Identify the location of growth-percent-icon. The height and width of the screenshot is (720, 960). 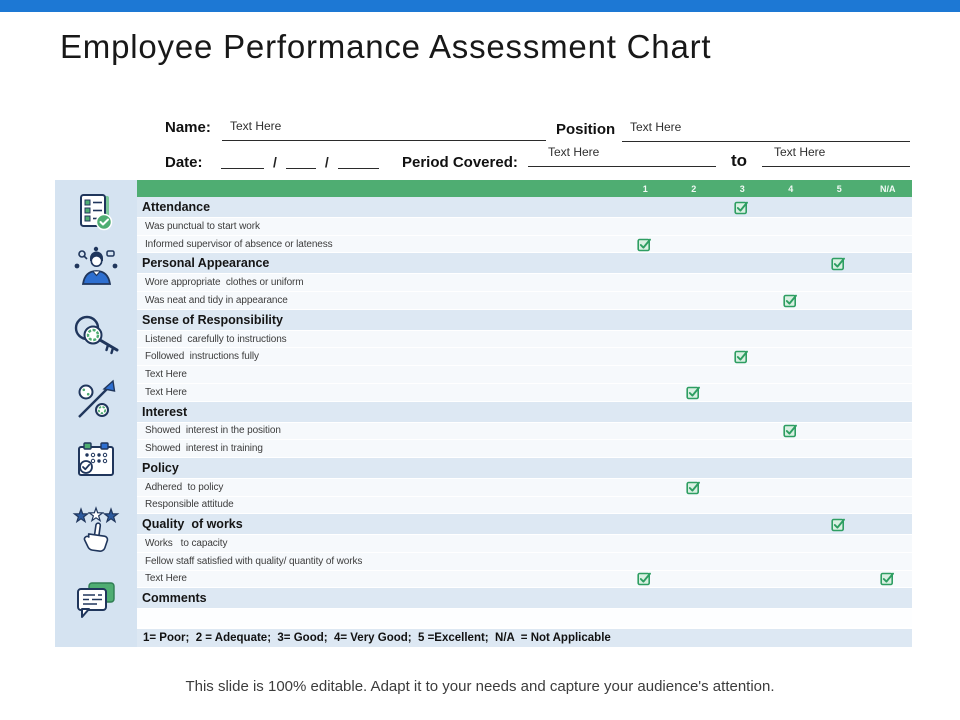
(97, 398).